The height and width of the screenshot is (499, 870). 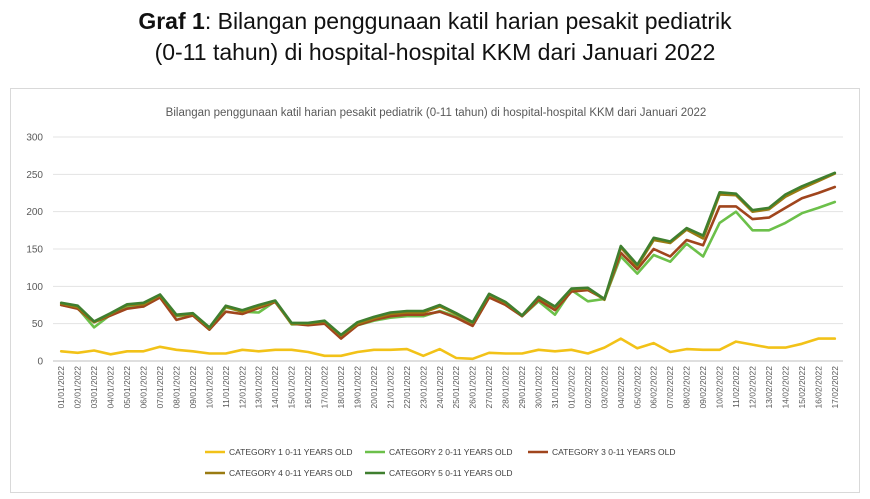 I want to click on x-tick-label: 01/01/2022, so click(x=61, y=387).